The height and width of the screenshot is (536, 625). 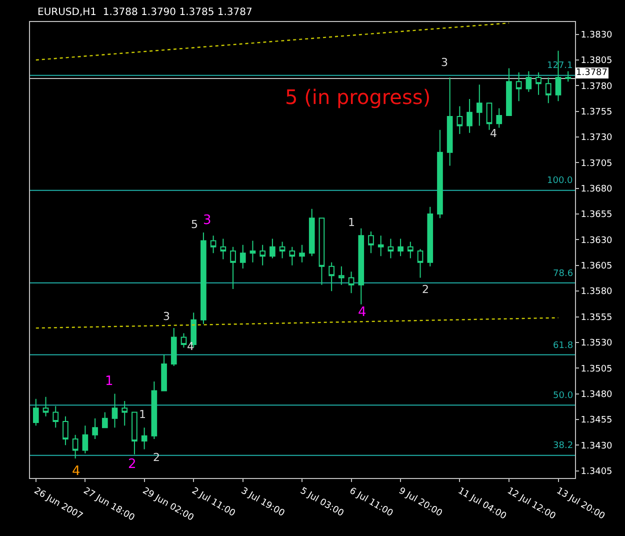 I want to click on y-tick-label: 1.3805, so click(x=596, y=61).